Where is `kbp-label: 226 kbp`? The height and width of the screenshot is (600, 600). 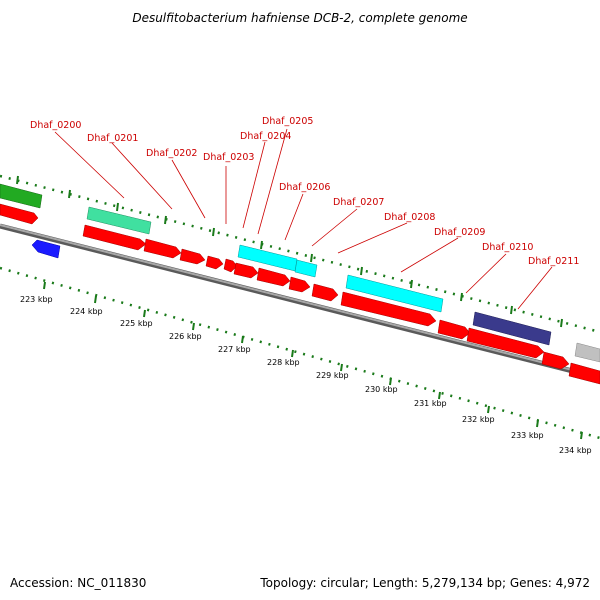 kbp-label: 226 kbp is located at coordinates (185, 336).